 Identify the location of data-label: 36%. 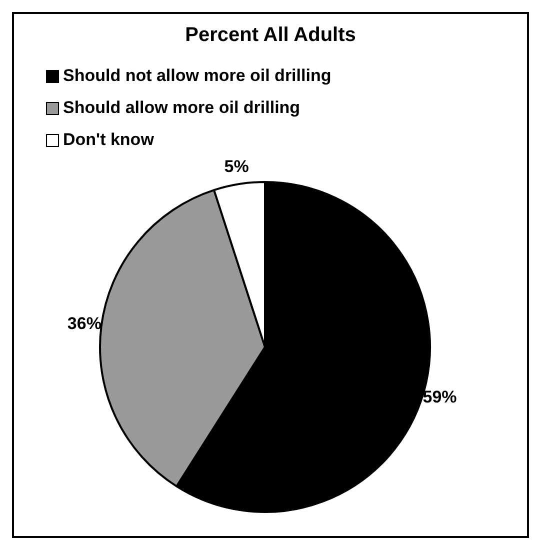
(84, 323).